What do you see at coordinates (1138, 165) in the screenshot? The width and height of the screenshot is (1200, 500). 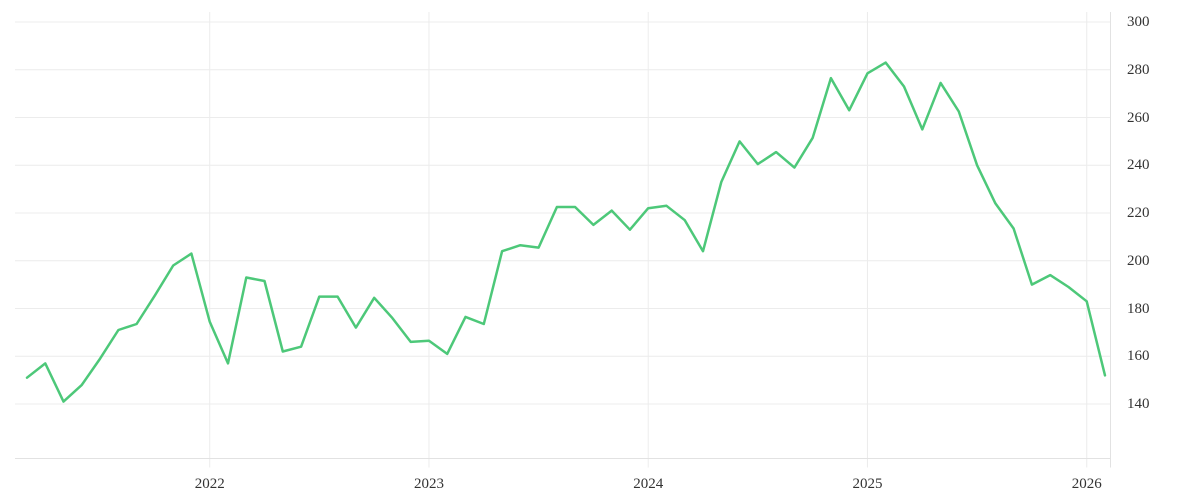 I see `y-axis-tick-label: 240` at bounding box center [1138, 165].